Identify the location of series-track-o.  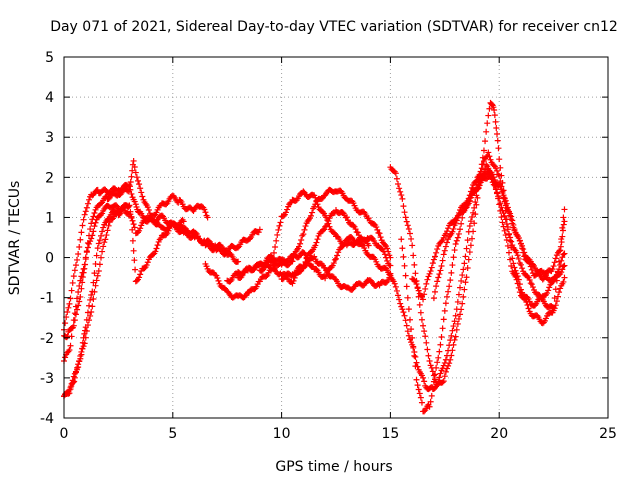
(499, 239).